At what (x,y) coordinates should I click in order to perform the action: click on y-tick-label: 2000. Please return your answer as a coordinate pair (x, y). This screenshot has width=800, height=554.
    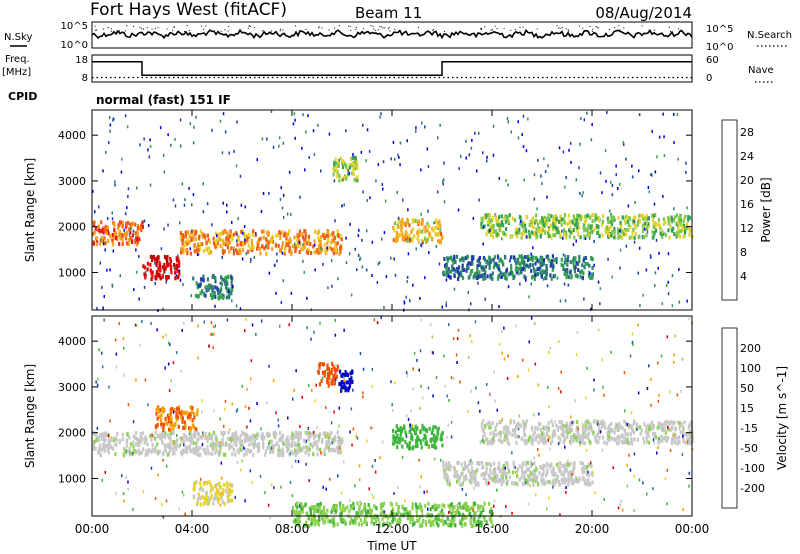
    Looking at the image, I should click on (72, 227).